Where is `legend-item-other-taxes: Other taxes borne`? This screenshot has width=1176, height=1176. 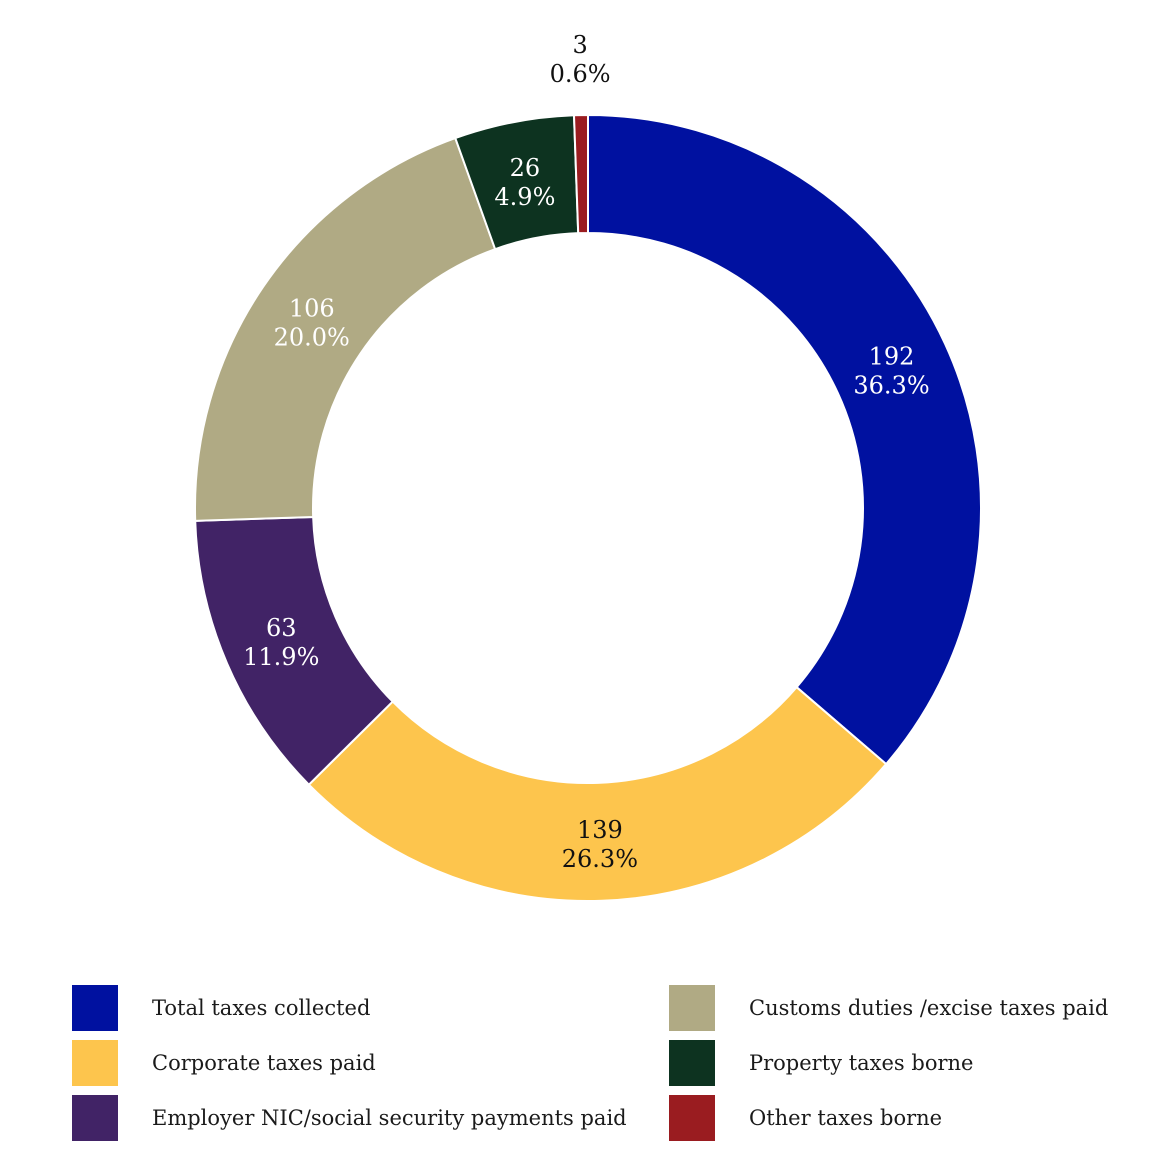 legend-item-other-taxes: Other taxes borne is located at coordinates (805, 1118).